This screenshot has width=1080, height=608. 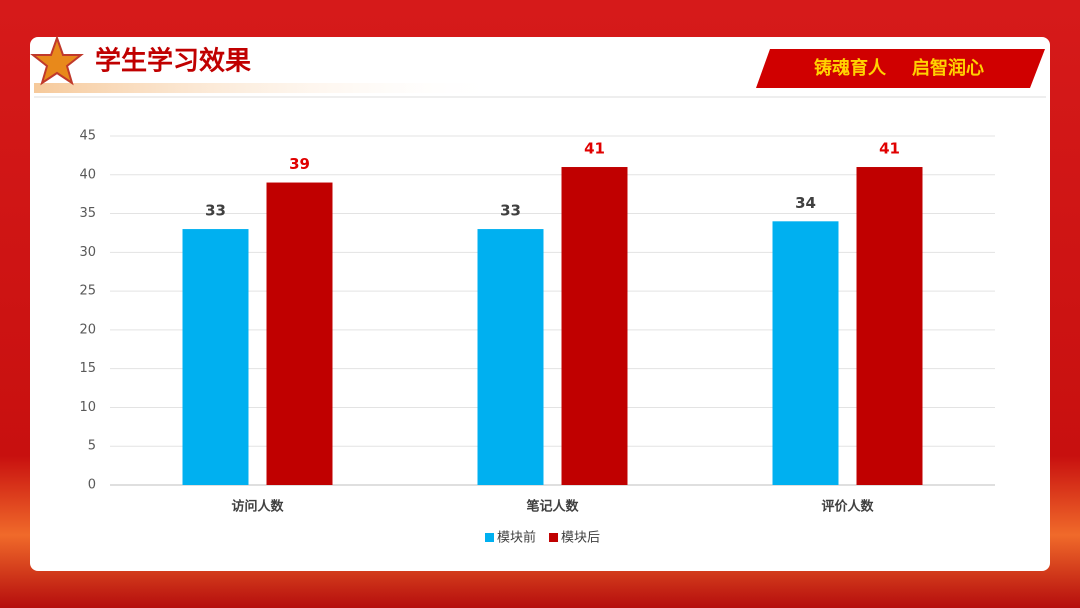 What do you see at coordinates (948, 68) in the screenshot?
I see `slogan: 启智润心` at bounding box center [948, 68].